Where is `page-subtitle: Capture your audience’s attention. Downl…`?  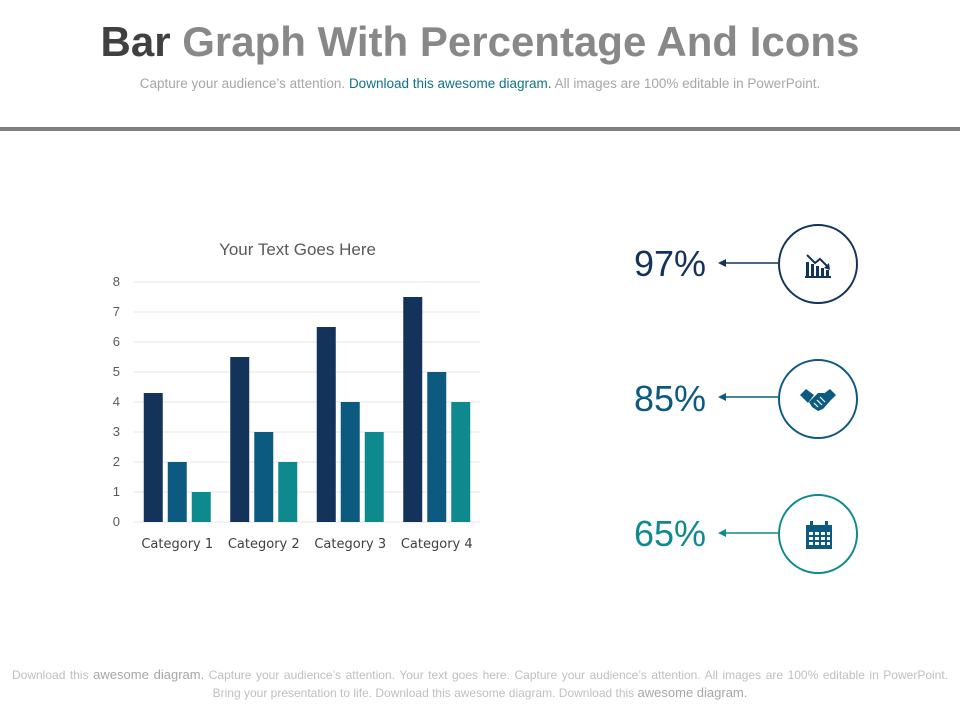 page-subtitle: Capture your audience’s attention. Downl… is located at coordinates (480, 83).